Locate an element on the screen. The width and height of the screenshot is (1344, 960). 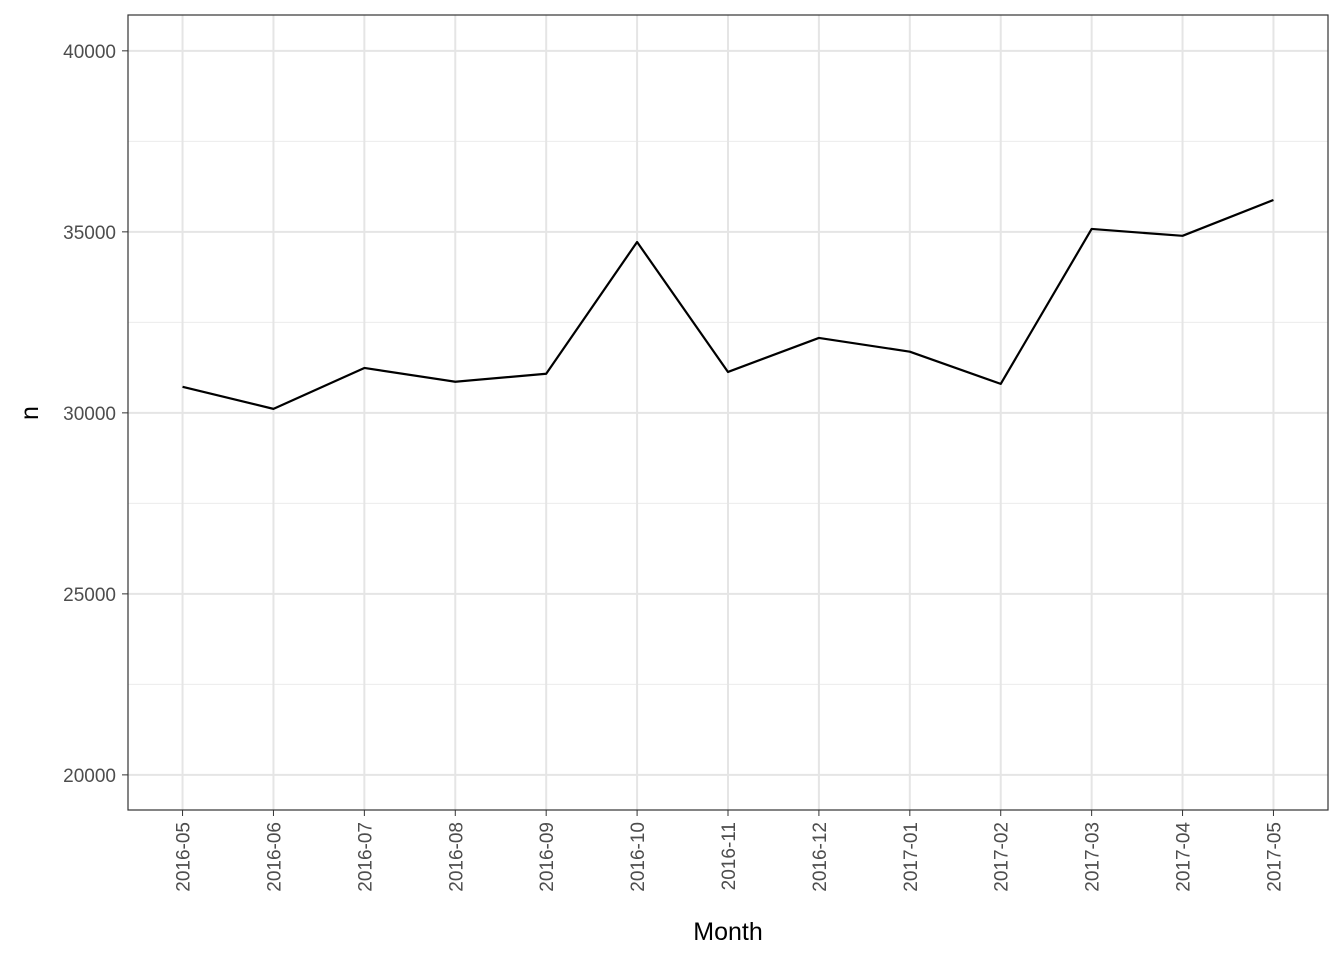
y-tick-label: 35000 is located at coordinates (89, 233).